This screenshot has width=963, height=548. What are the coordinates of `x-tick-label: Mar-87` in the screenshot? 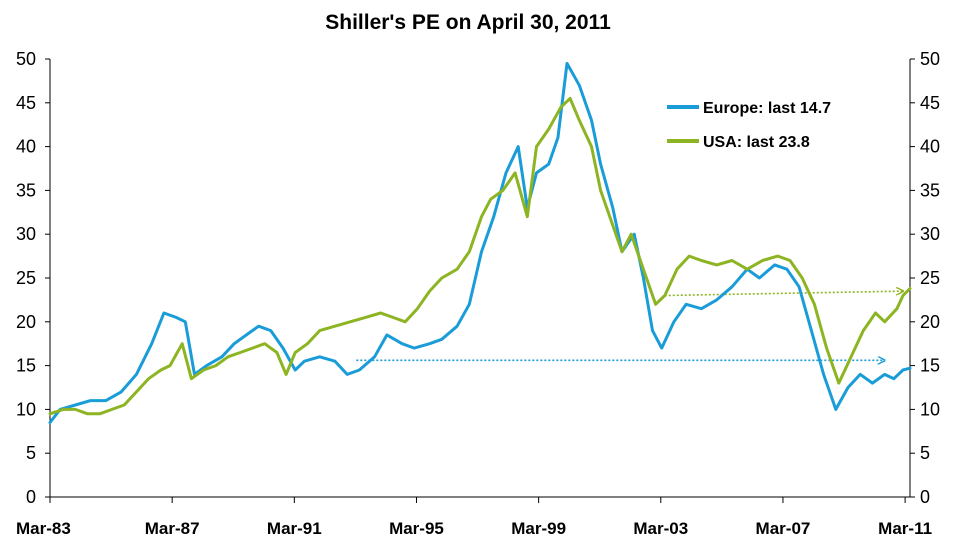 It's located at (172, 528).